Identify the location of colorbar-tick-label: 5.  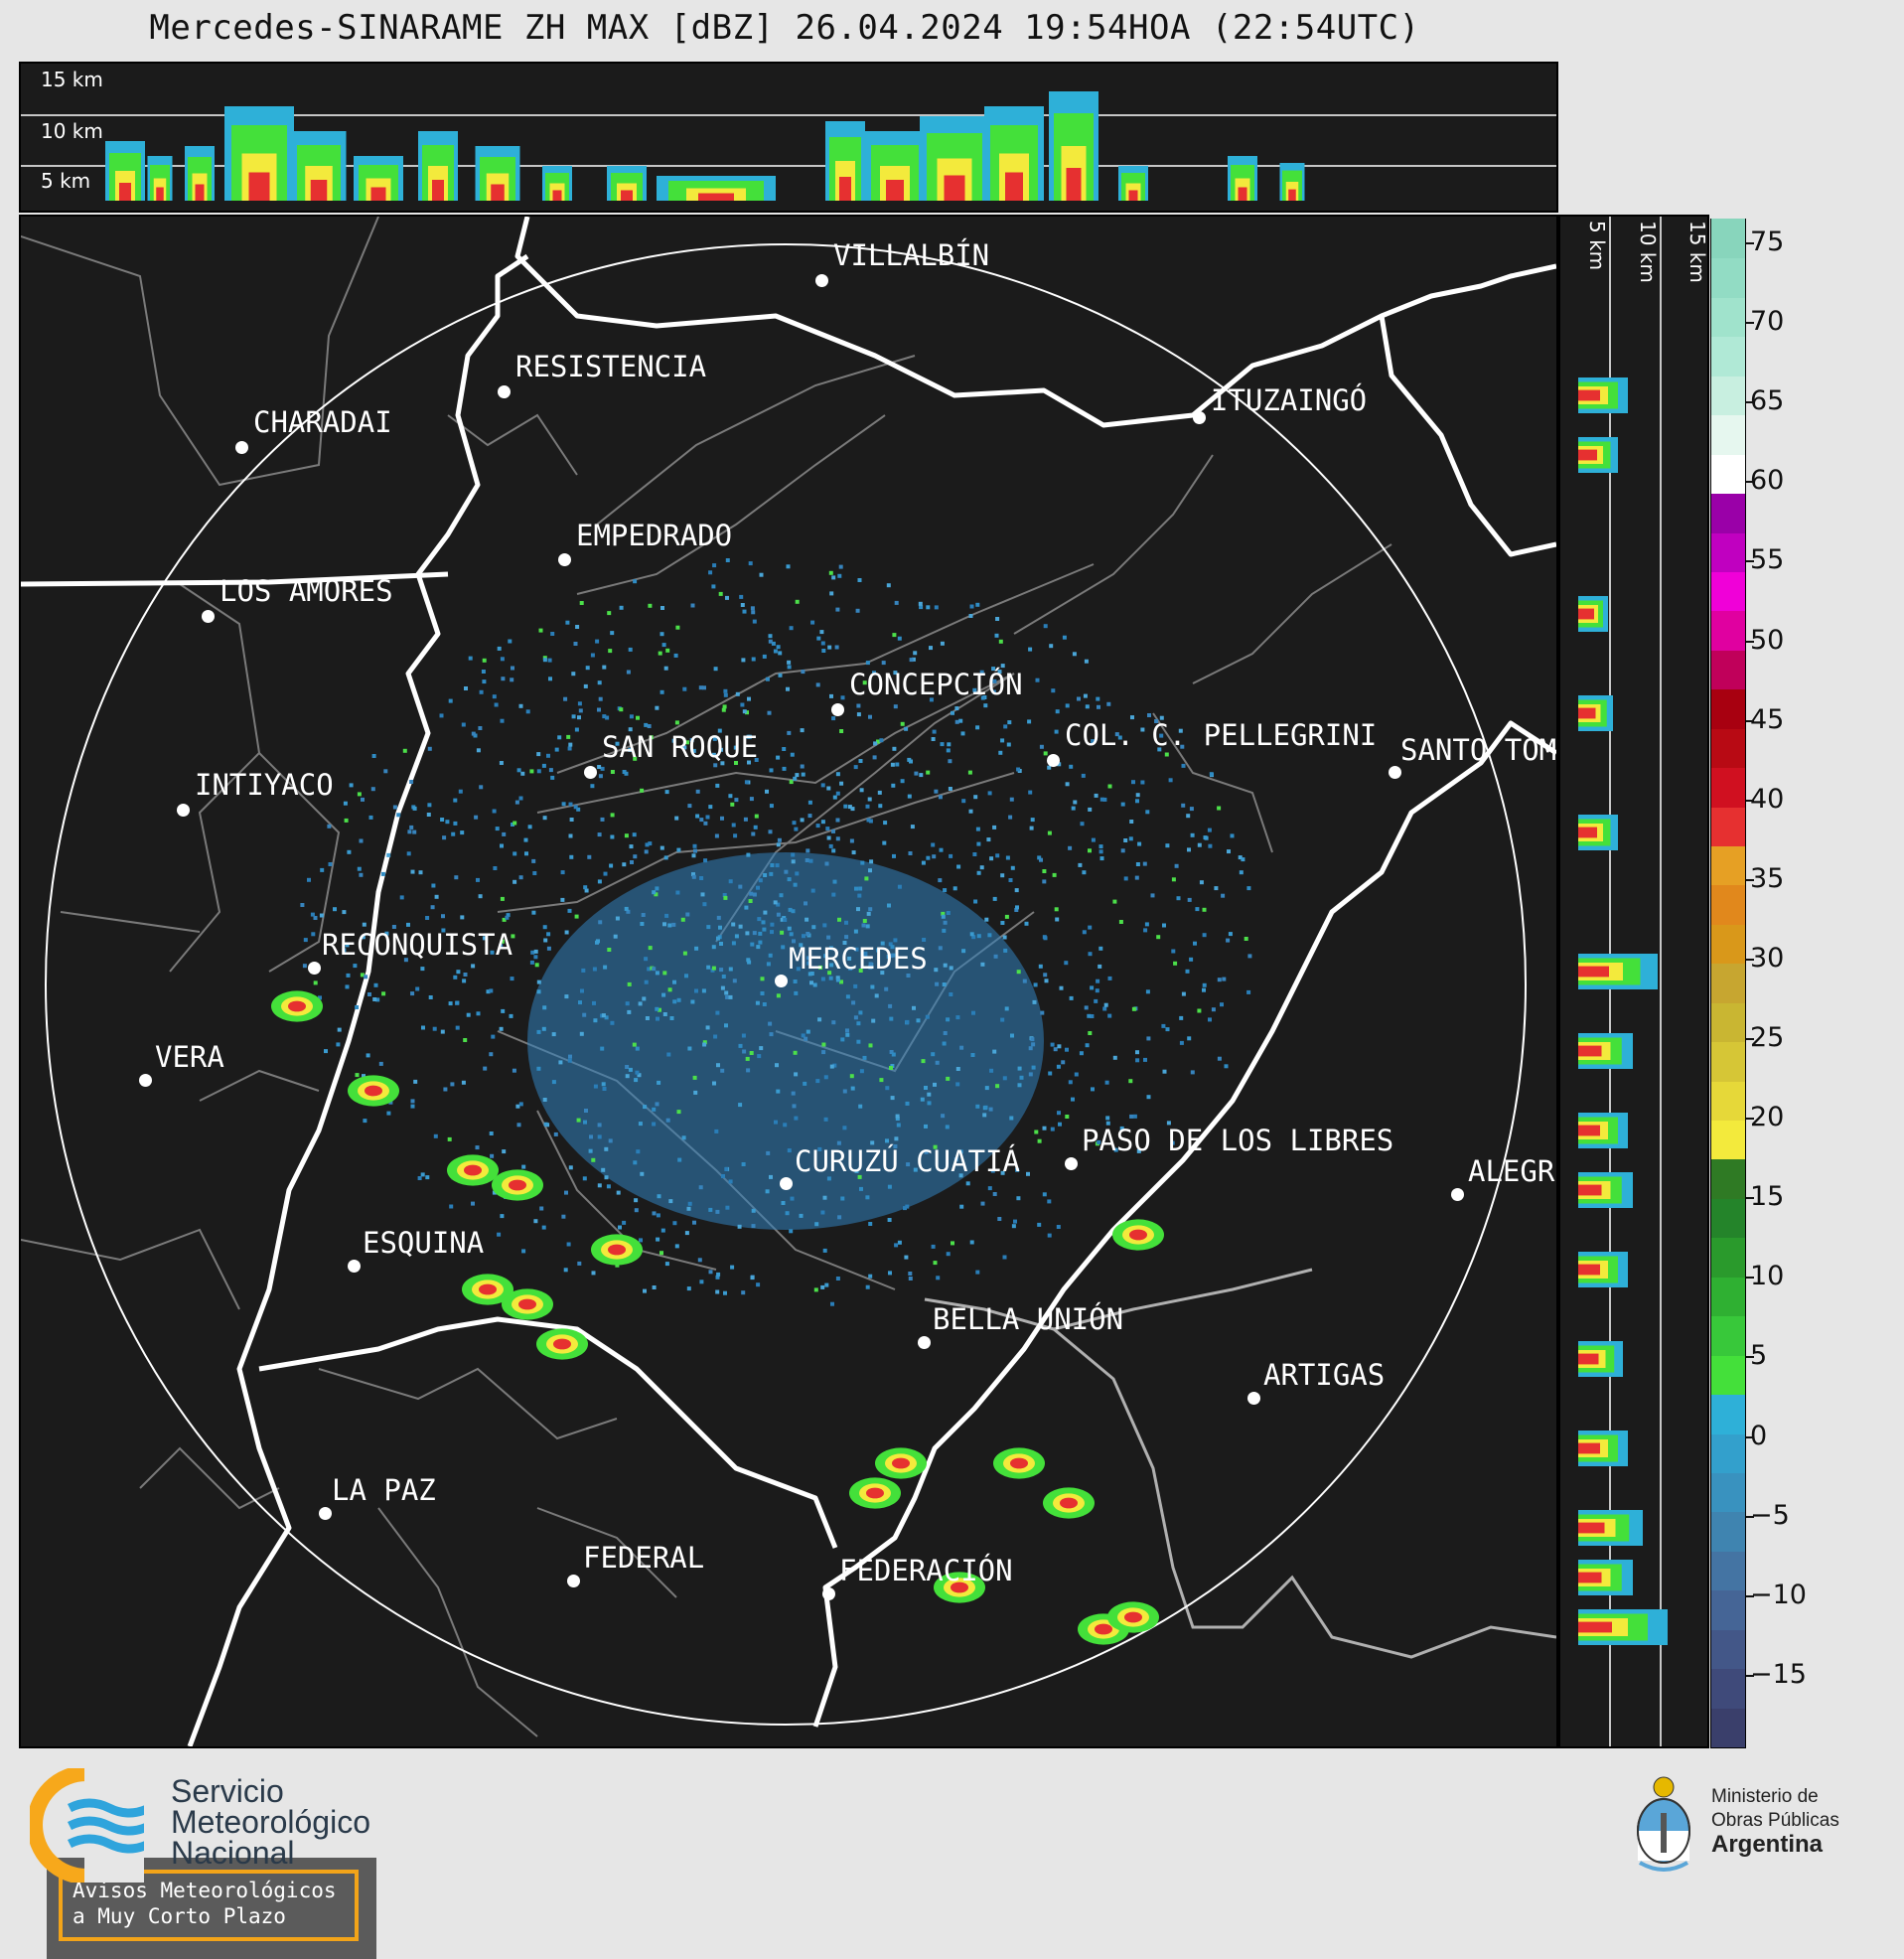
(1759, 1356).